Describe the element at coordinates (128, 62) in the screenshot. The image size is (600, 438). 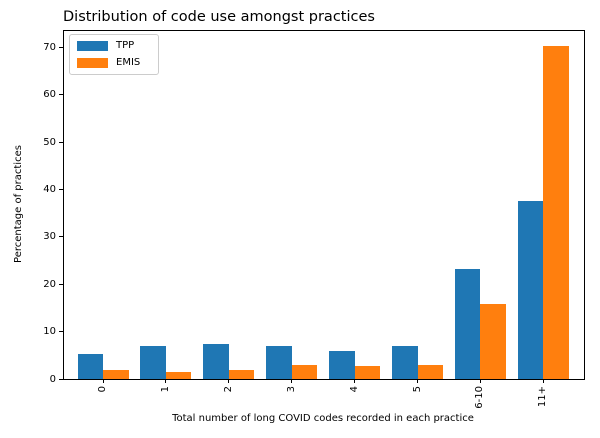
I see `legend-label: EMIS` at that location.